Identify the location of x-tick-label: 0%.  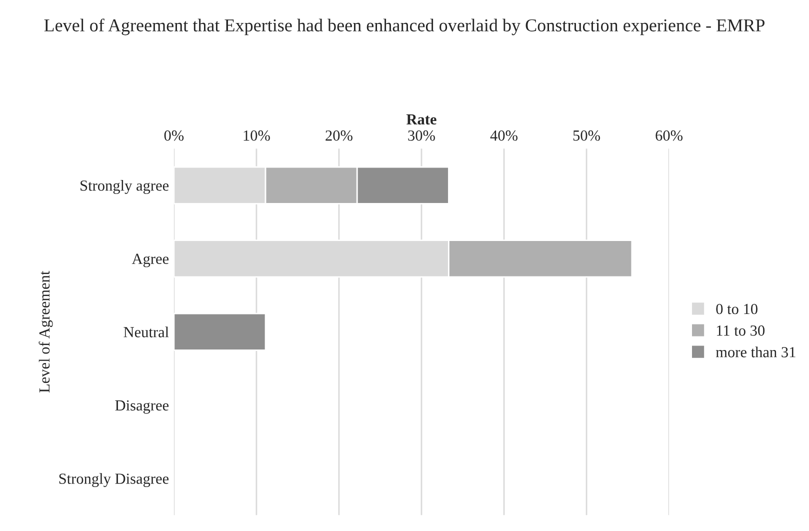
(174, 135).